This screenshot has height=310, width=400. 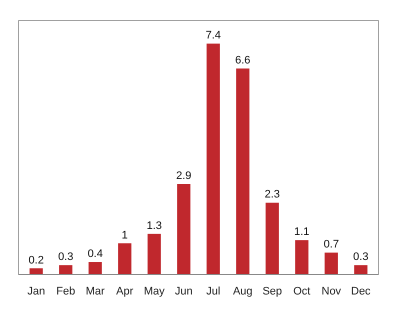 What do you see at coordinates (36, 292) in the screenshot?
I see `x-tick-label: Jan` at bounding box center [36, 292].